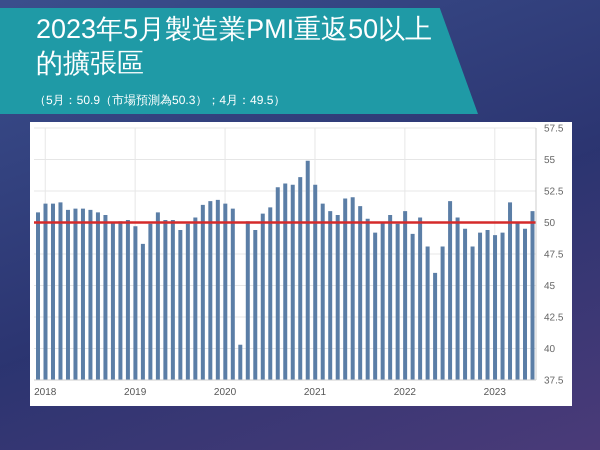 The height and width of the screenshot is (450, 600). I want to click on x-tick-label: 2021, so click(315, 392).